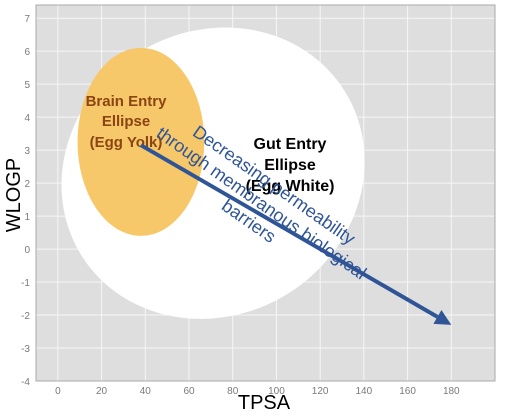 This screenshot has height=418, width=505. What do you see at coordinates (189, 391) in the screenshot?
I see `x-tick-label: 60` at bounding box center [189, 391].